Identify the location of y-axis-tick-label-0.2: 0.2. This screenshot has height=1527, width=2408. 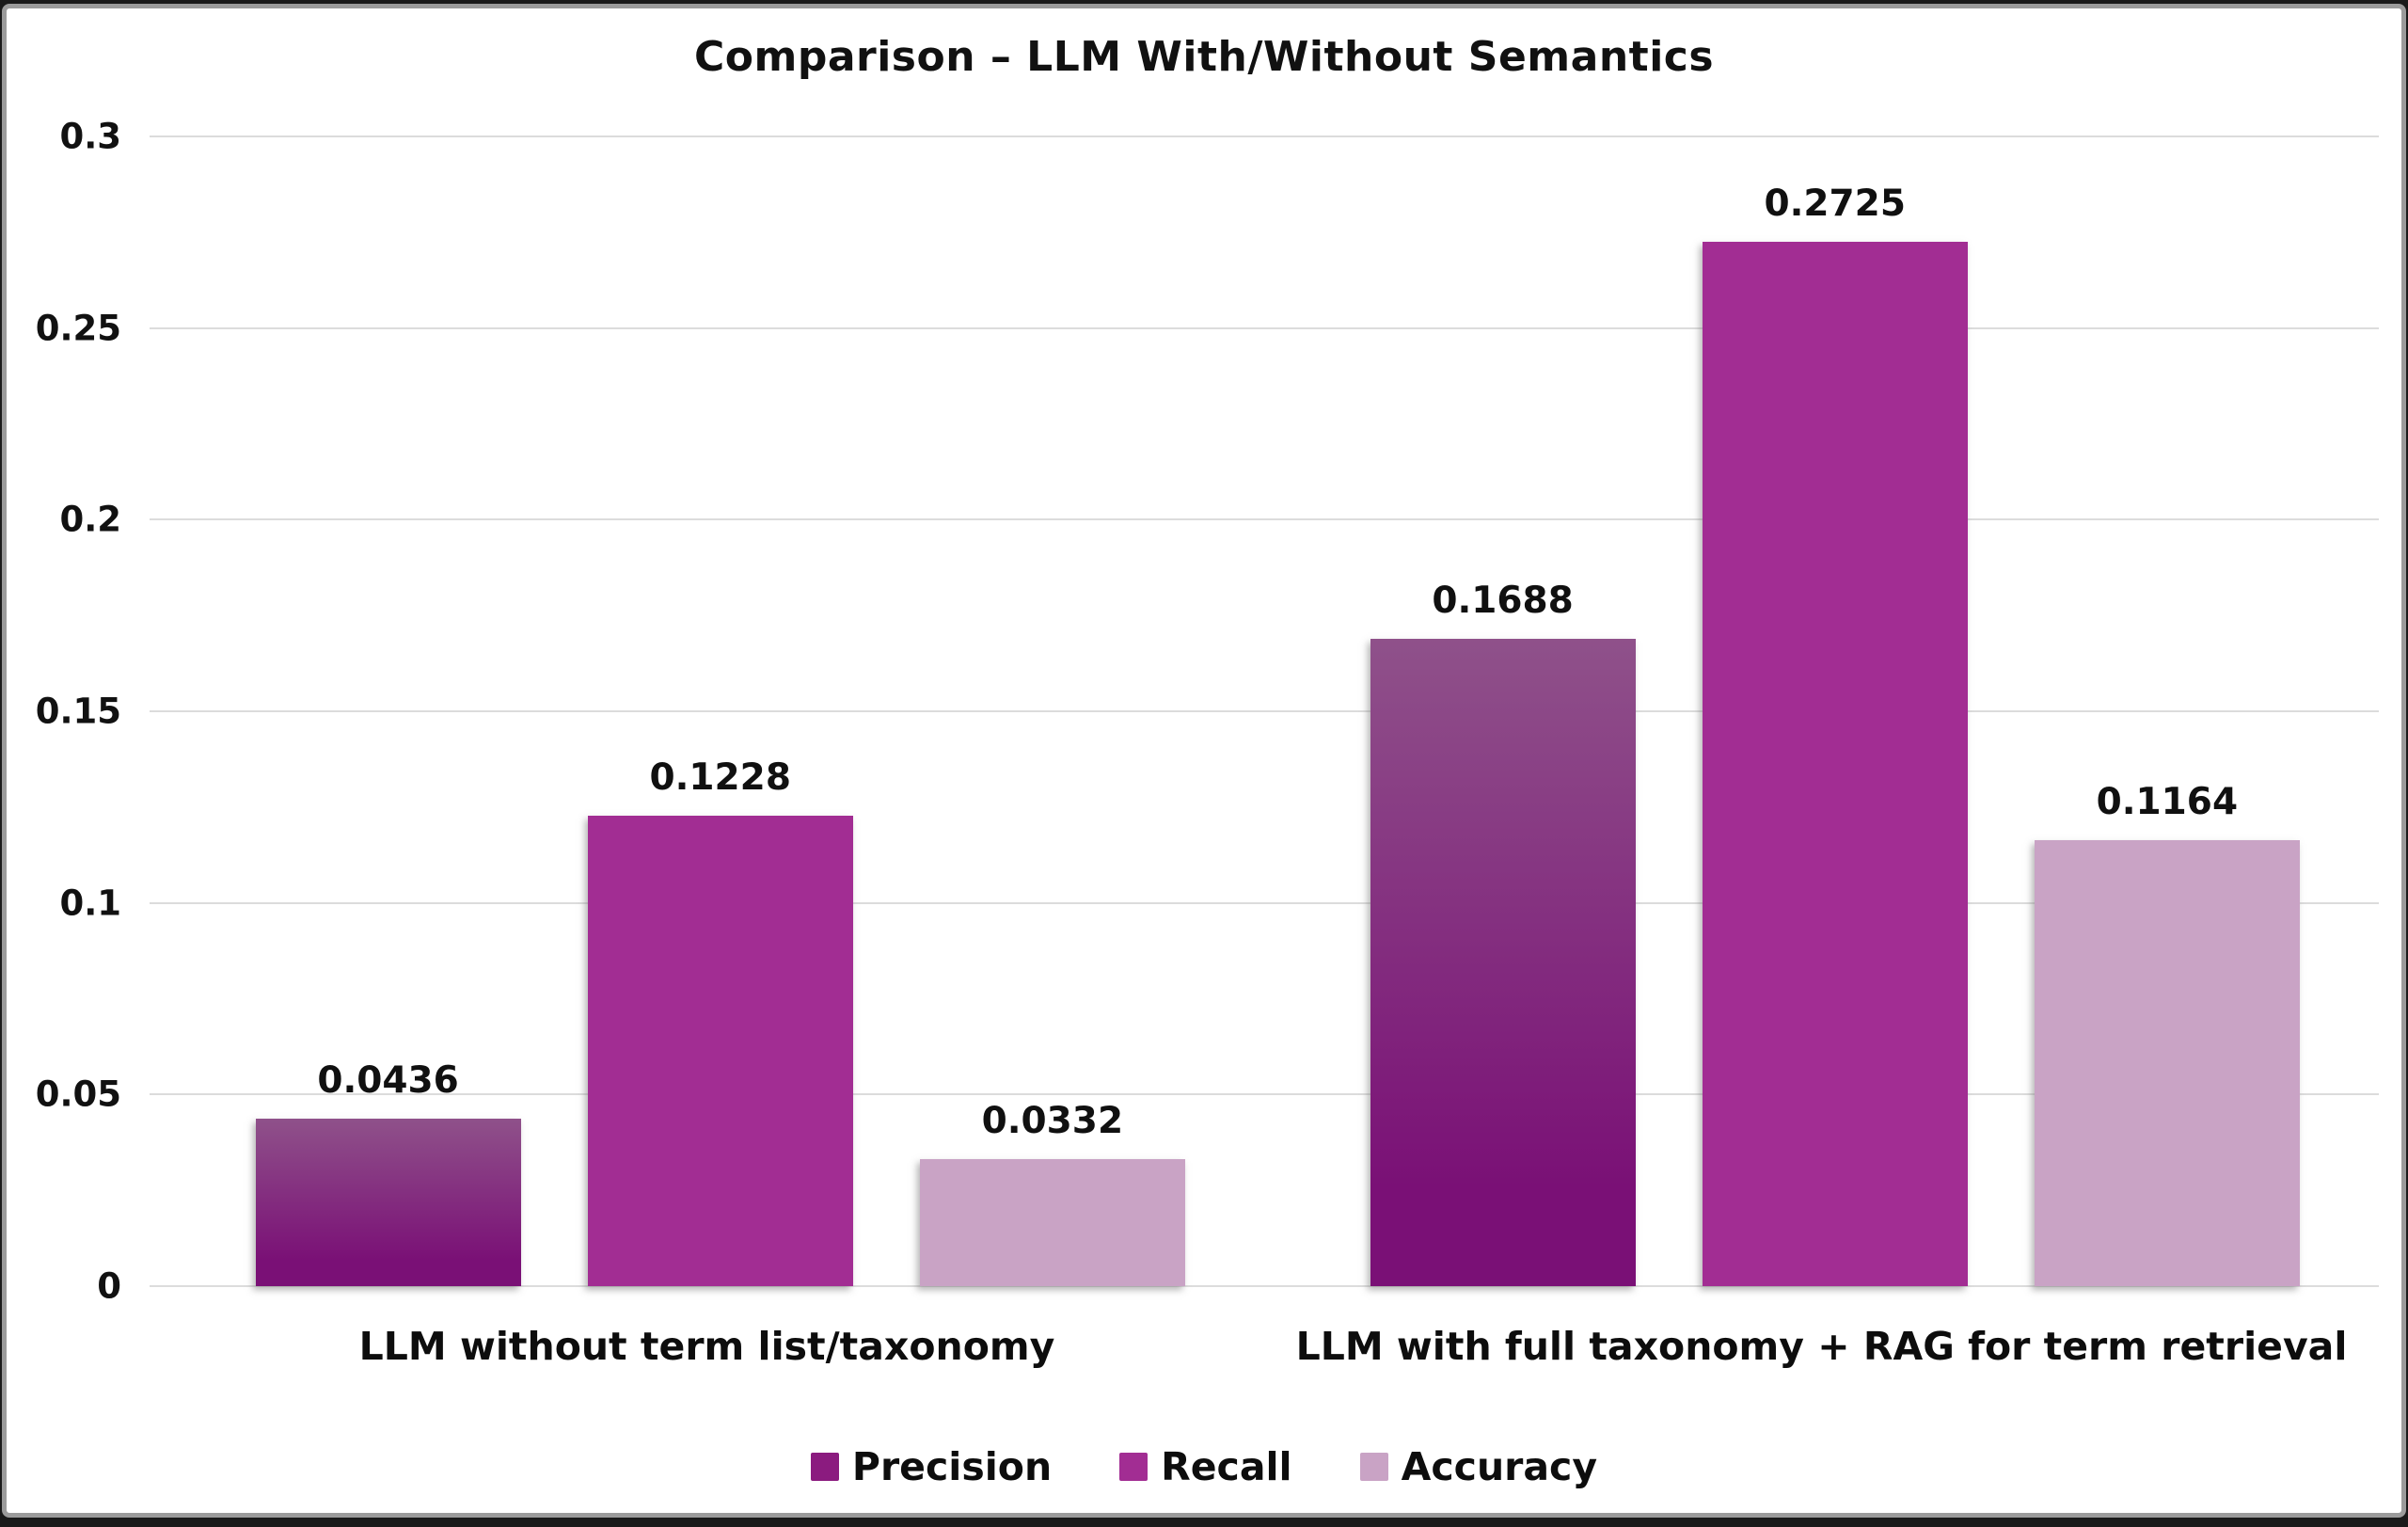
(90, 519).